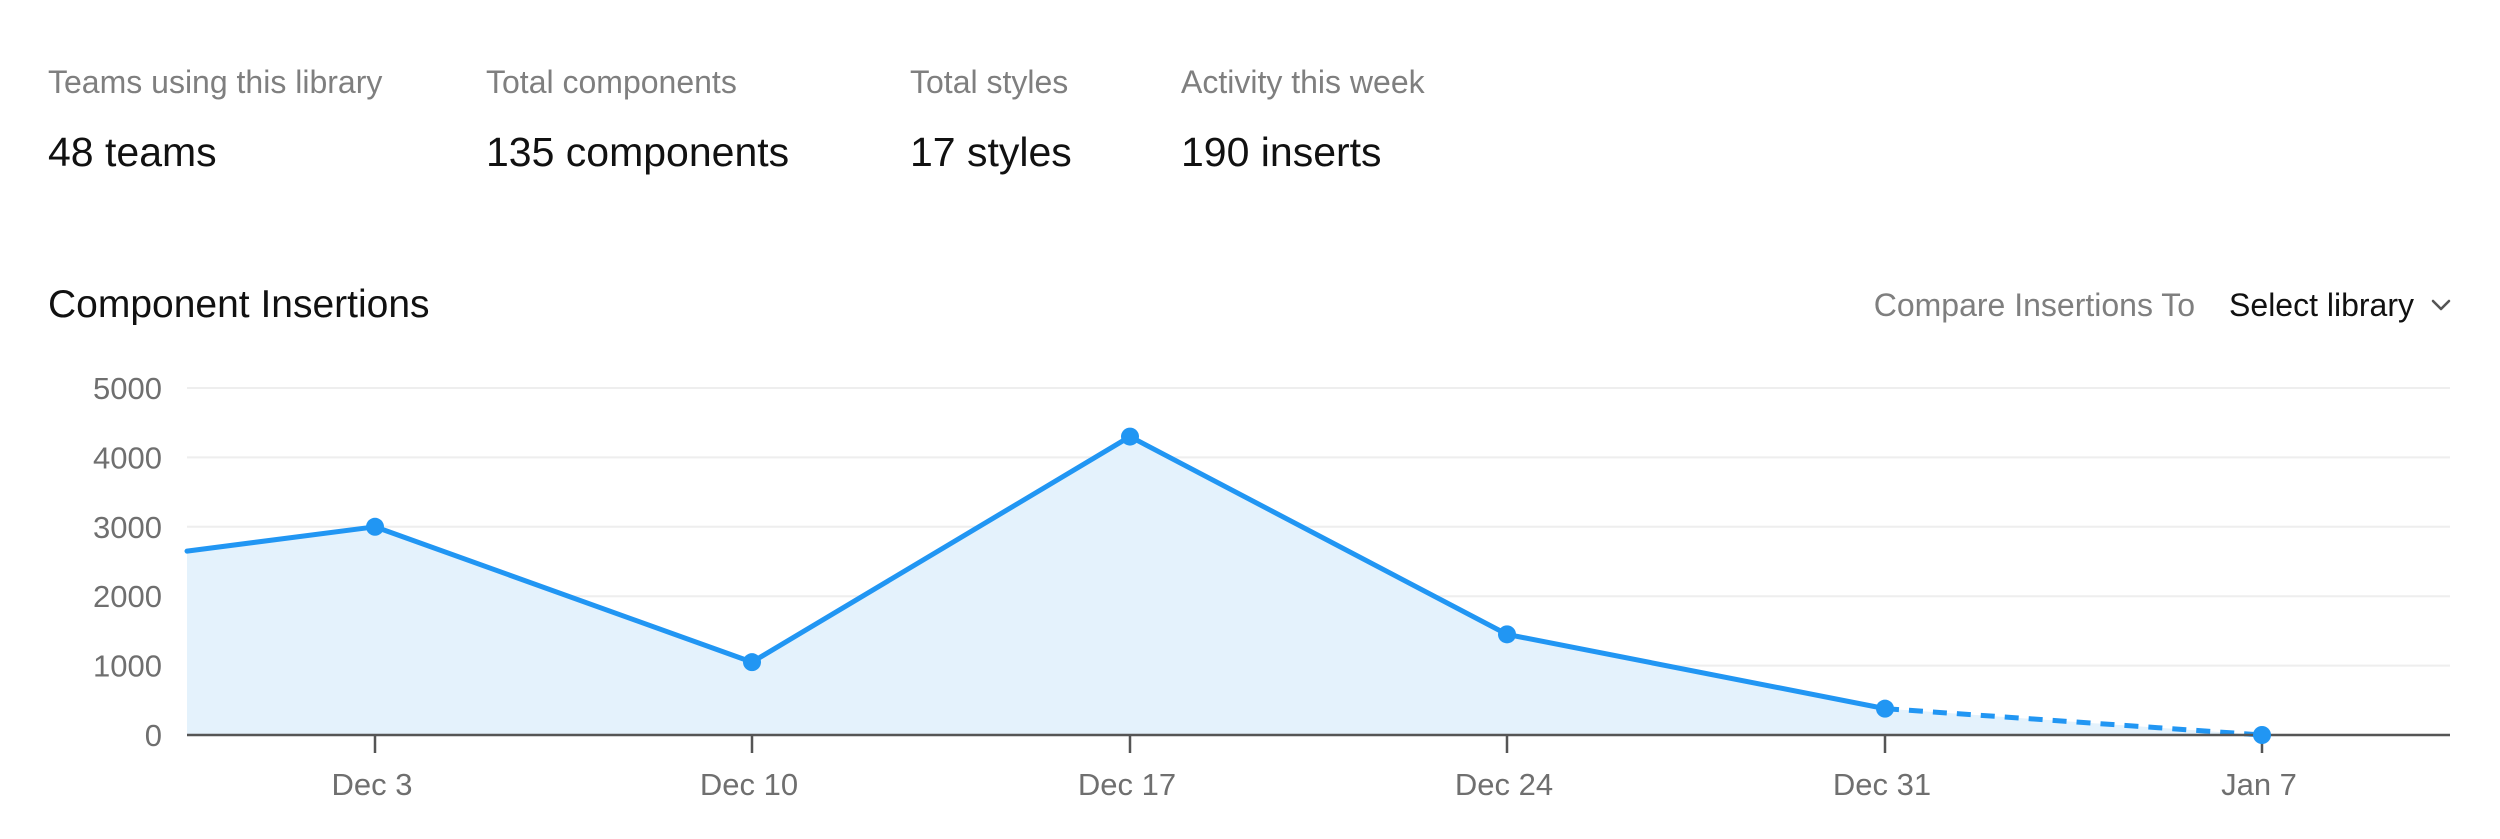 This screenshot has width=2500, height=839. I want to click on stat-value: 17 styles, so click(991, 152).